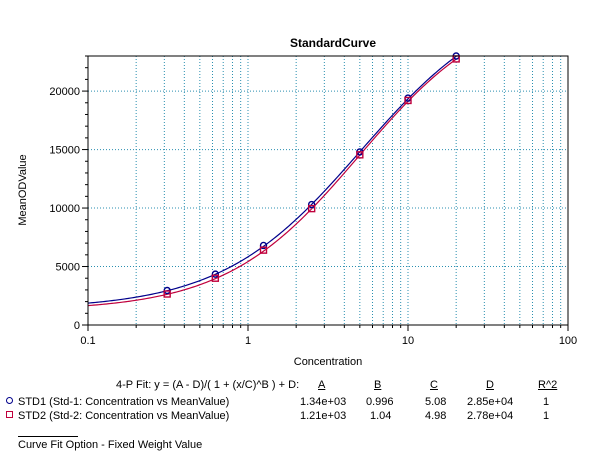 Image resolution: width=592 pixels, height=463 pixels. I want to click on fit-value-d: 2.78e+04, so click(490, 416).